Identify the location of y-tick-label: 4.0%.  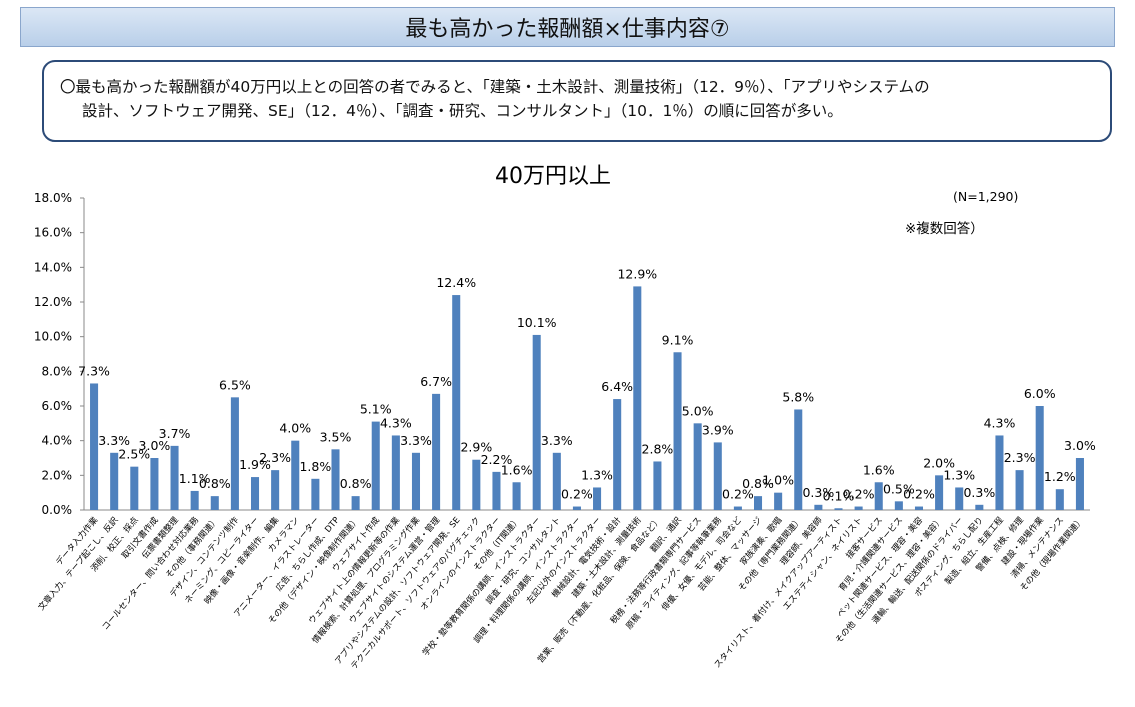
(57, 441).